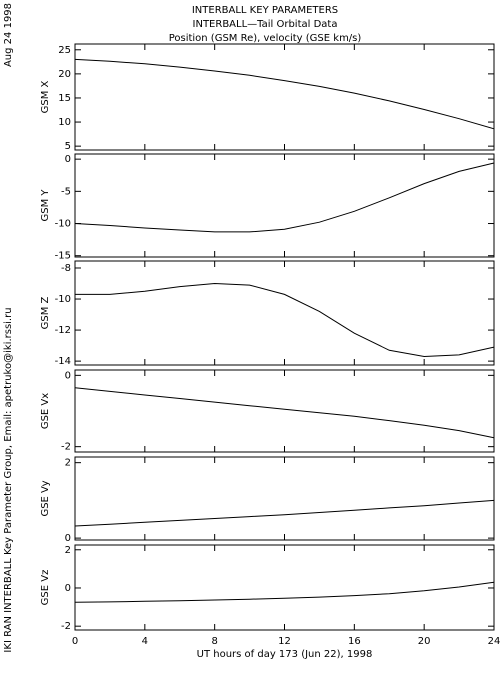 This screenshot has width=504, height=684. Describe the element at coordinates (265, 24) in the screenshot. I see `title-line: INTERBALL—Tail Orbital Data` at that location.